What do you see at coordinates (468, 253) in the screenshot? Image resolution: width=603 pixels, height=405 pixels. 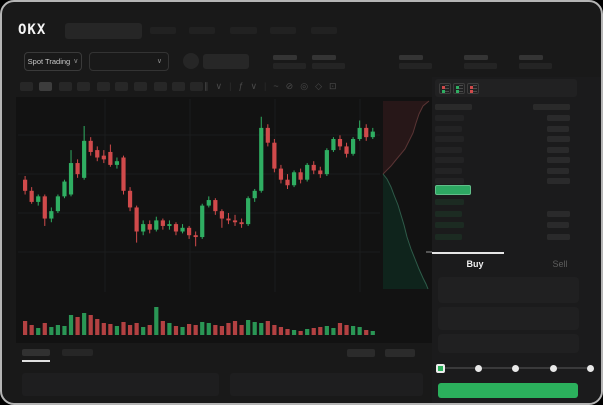 I see `active-tab-indicator` at bounding box center [468, 253].